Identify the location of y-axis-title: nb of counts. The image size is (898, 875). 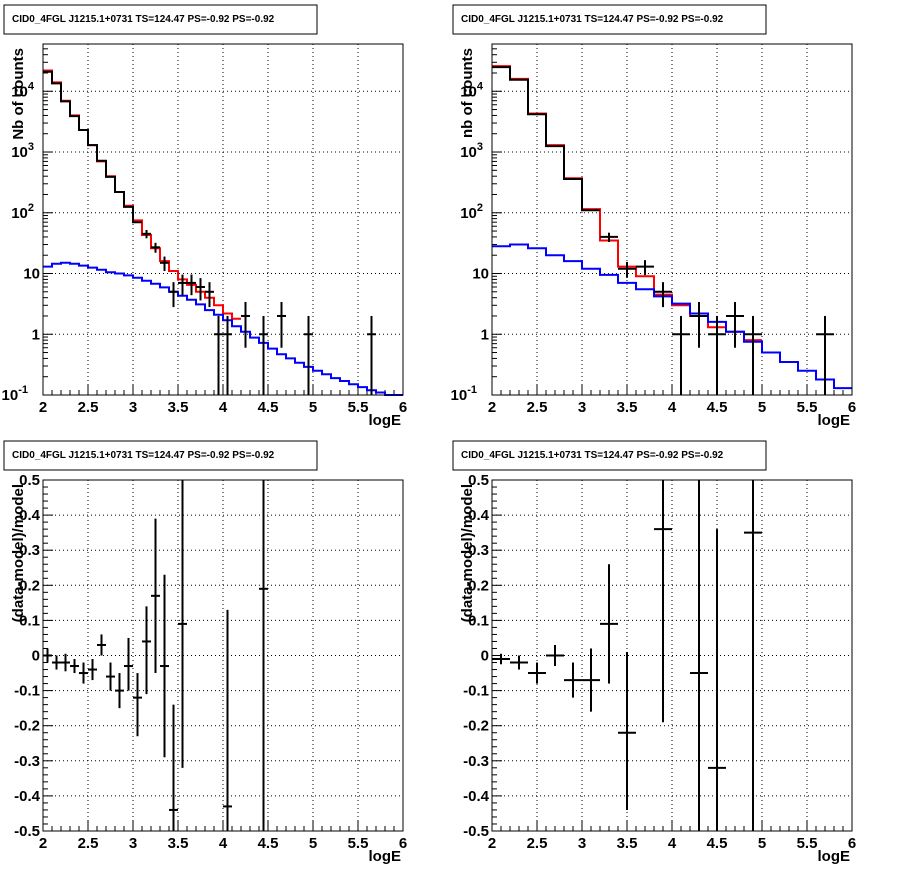
(467, 93).